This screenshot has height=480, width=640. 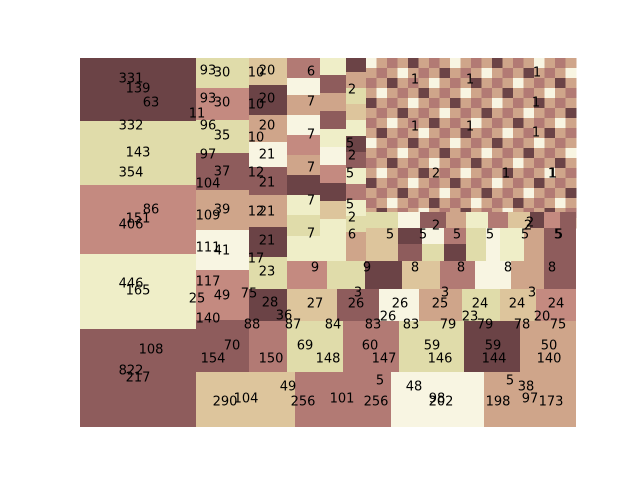 What do you see at coordinates (222, 172) in the screenshot?
I see `cell-label: 37` at bounding box center [222, 172].